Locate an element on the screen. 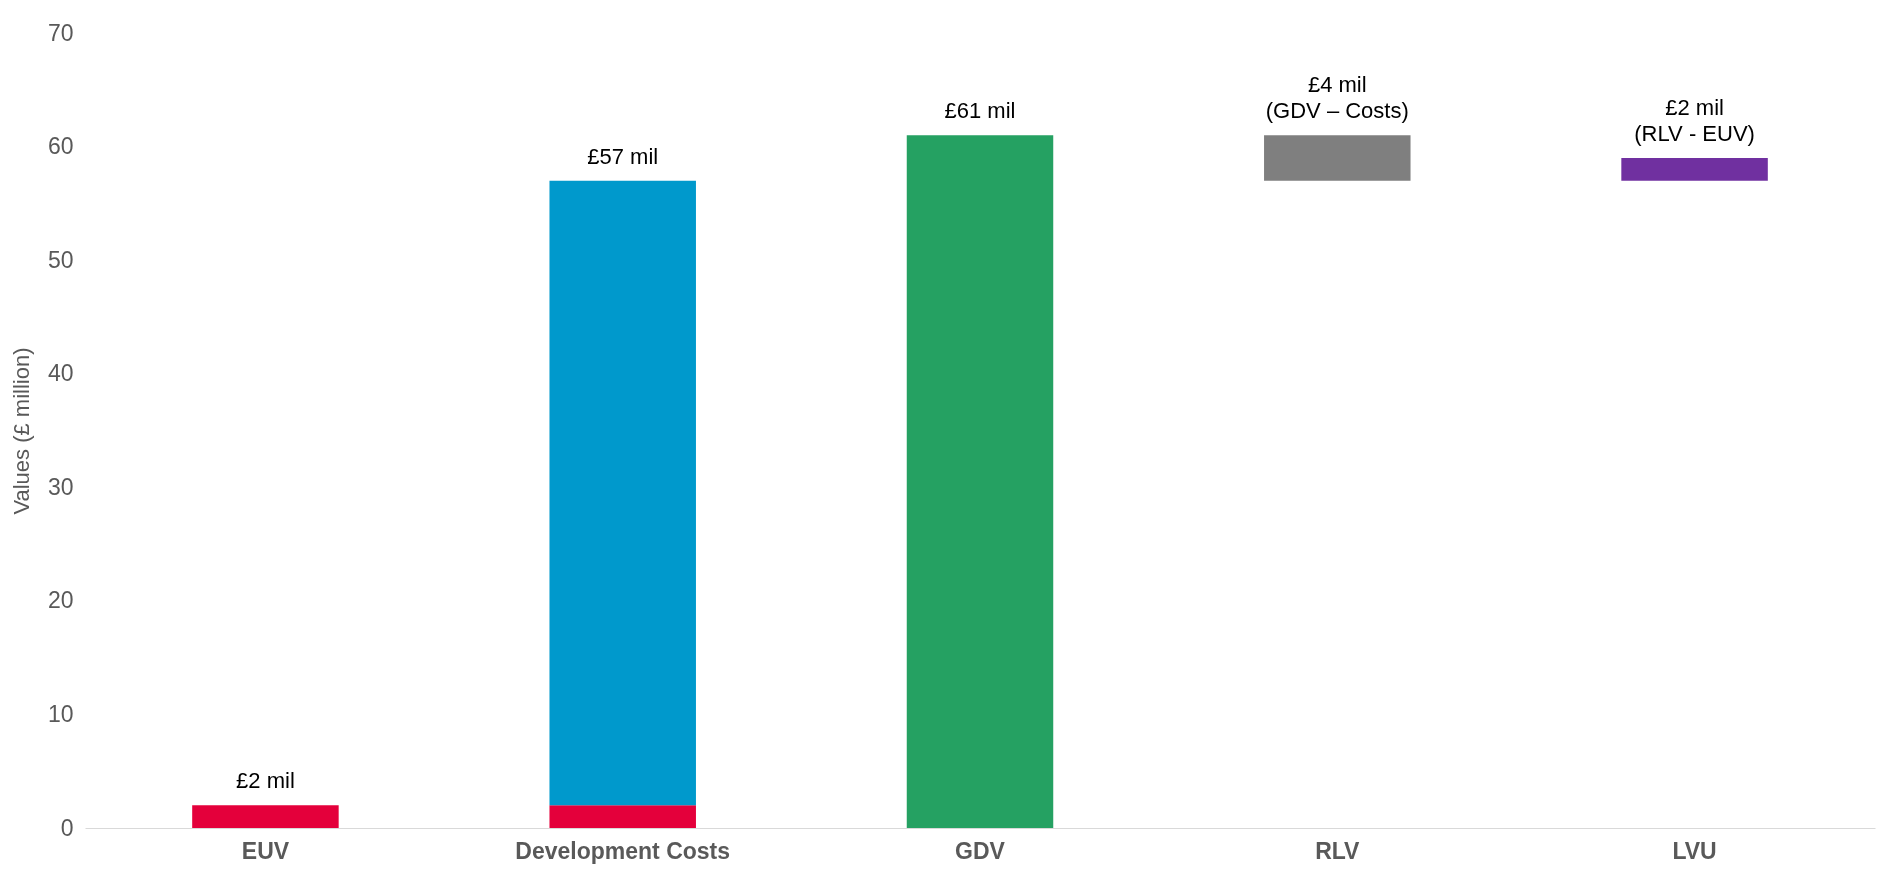 The image size is (1885, 871). y-axis-title: Values (£ million) is located at coordinates (21, 431).